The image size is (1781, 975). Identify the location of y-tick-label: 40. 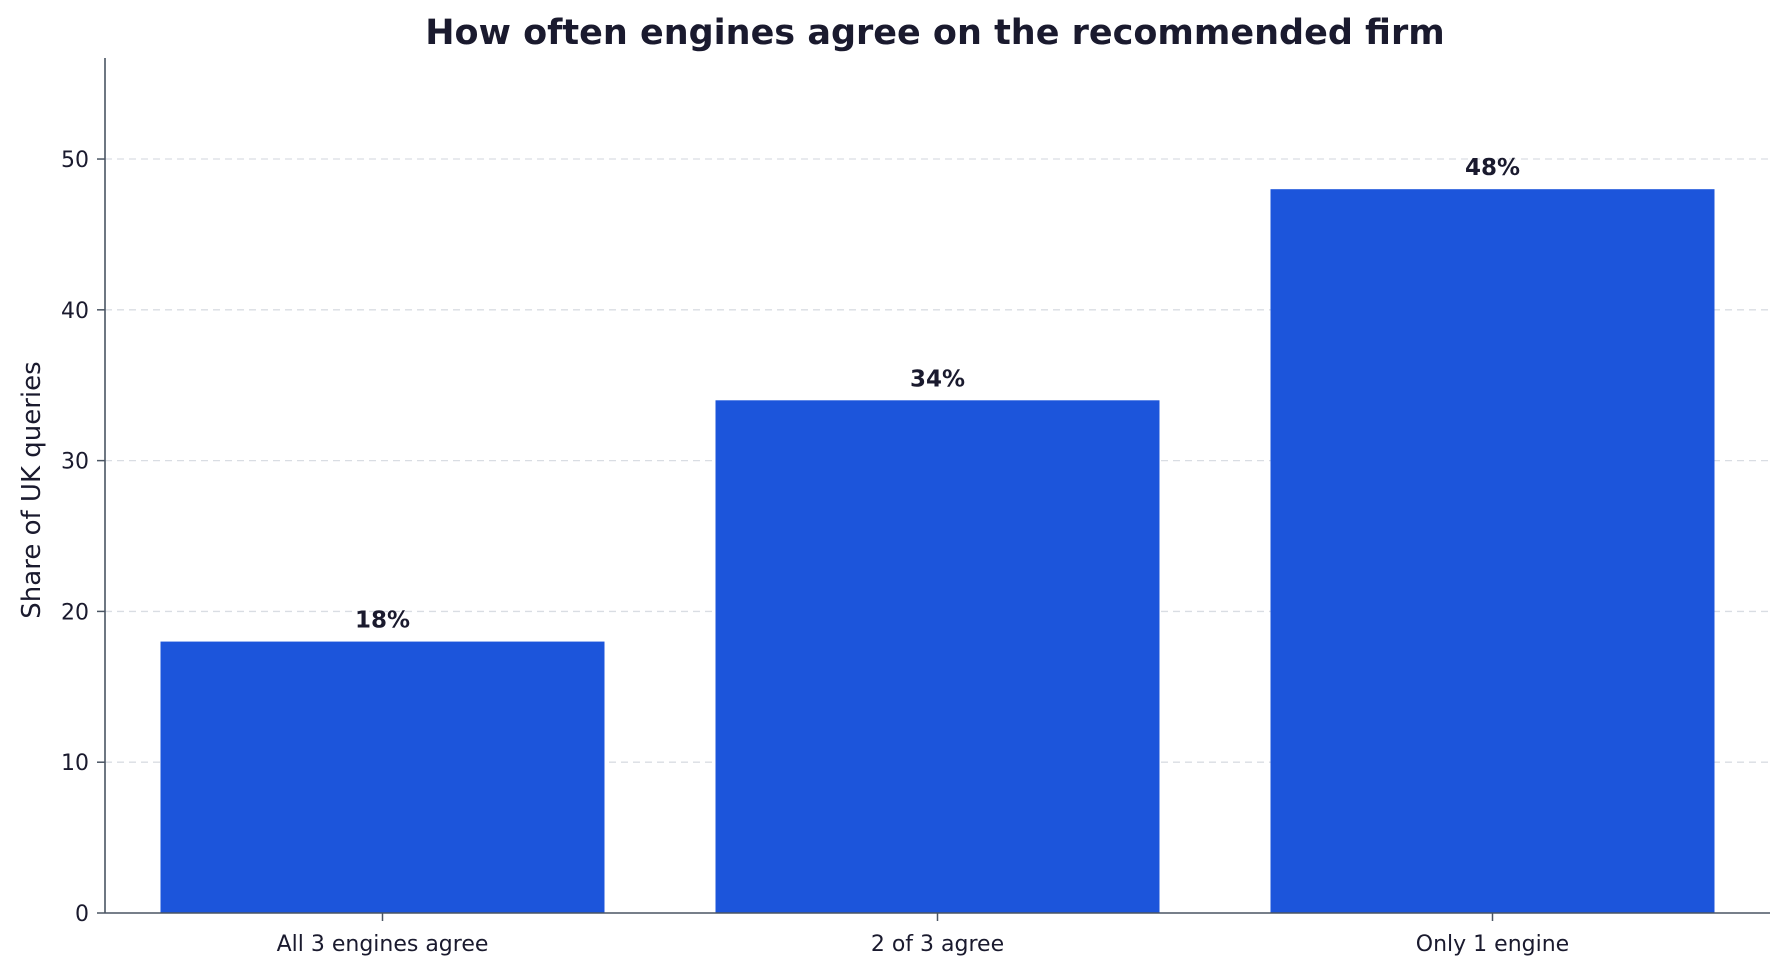
(75, 311).